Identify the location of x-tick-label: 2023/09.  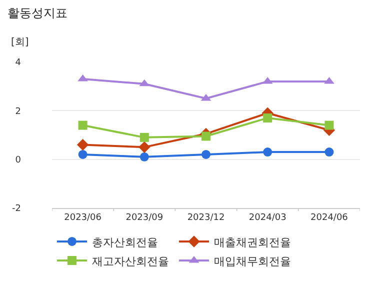
(145, 217).